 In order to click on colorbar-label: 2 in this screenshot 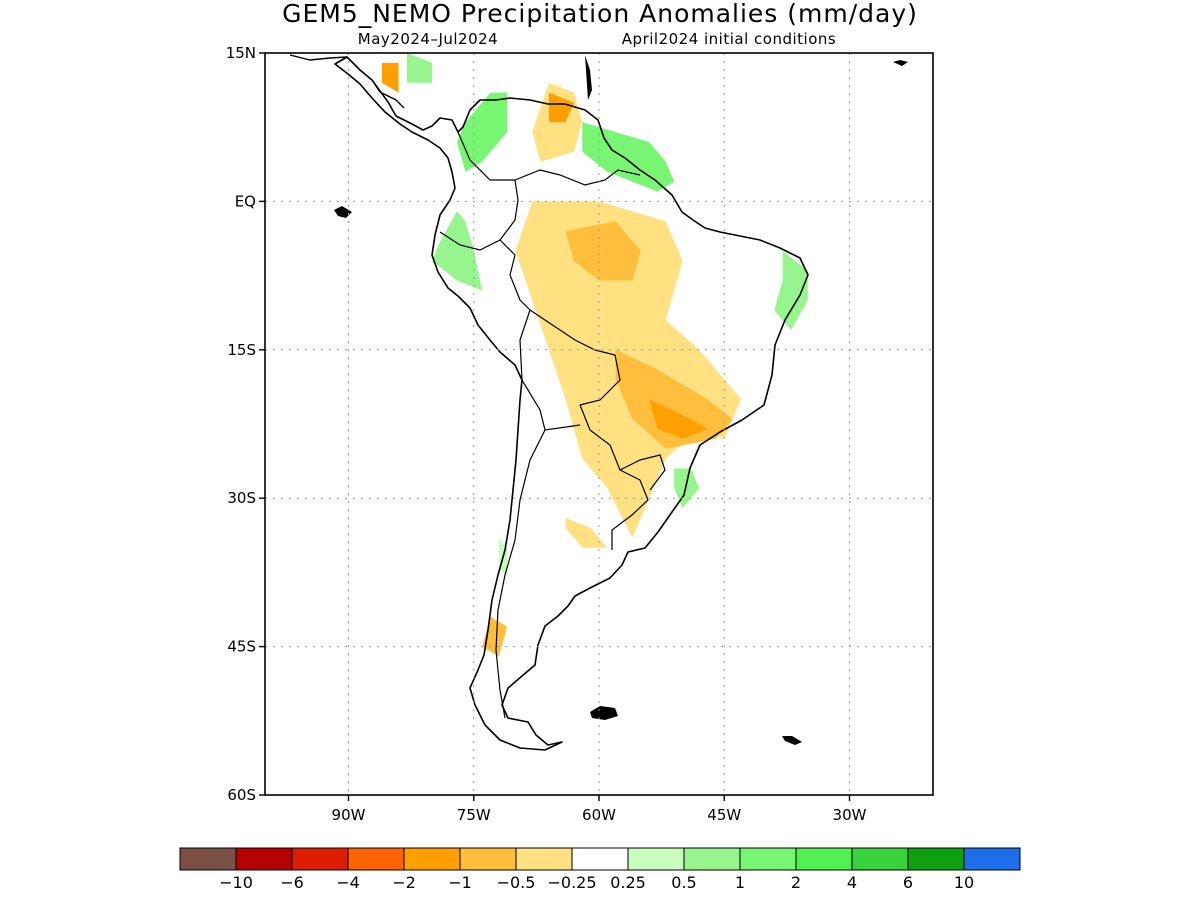, I will do `click(796, 882)`.